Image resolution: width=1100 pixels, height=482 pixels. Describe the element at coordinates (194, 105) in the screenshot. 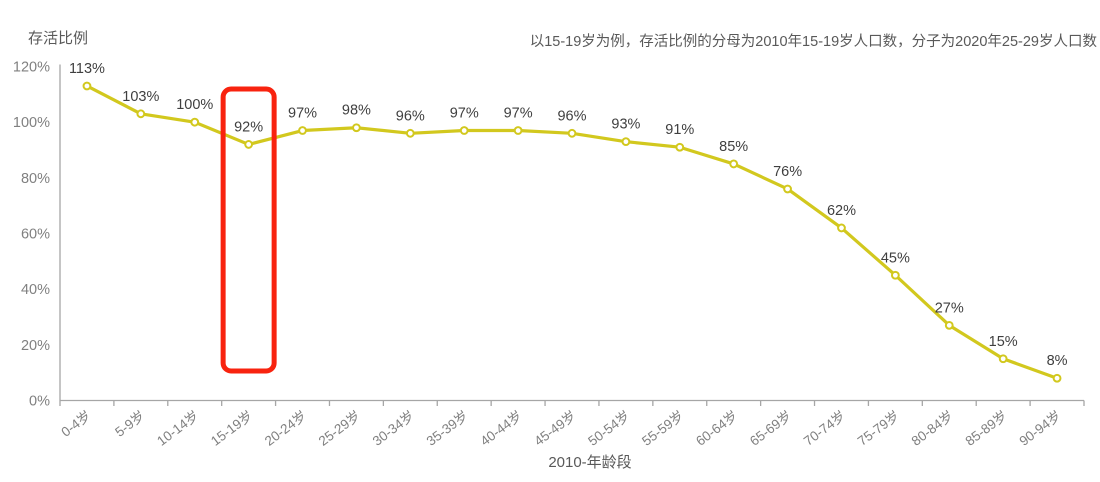

I see `data-label: 100%` at that location.